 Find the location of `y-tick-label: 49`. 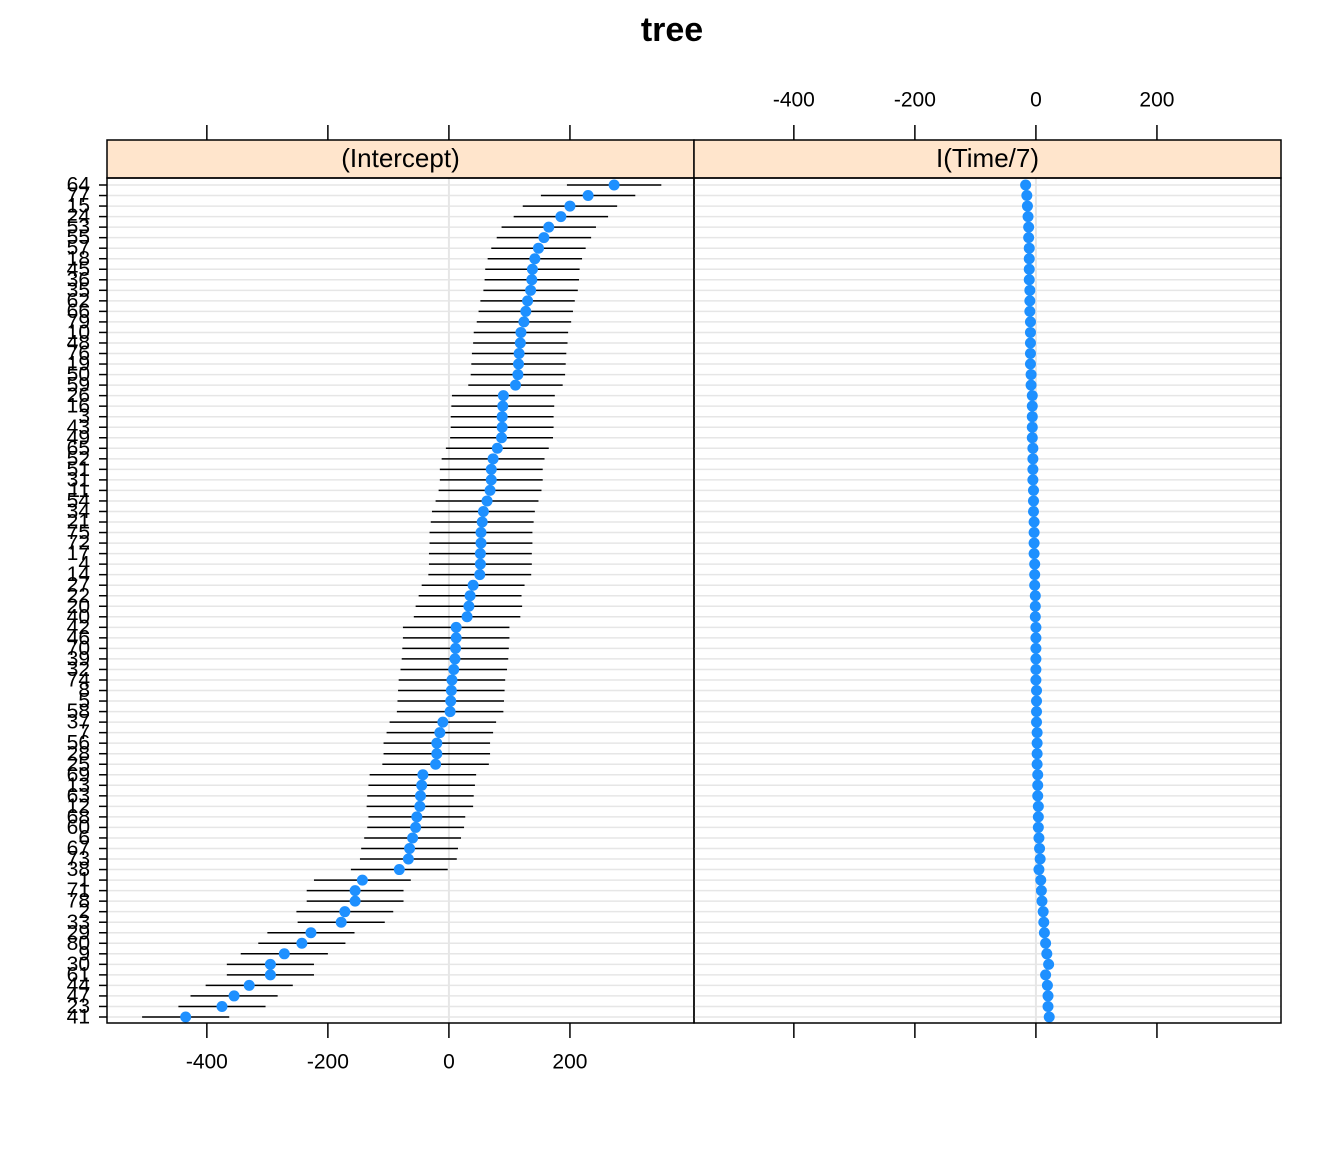

y-tick-label: 49 is located at coordinates (78, 437).